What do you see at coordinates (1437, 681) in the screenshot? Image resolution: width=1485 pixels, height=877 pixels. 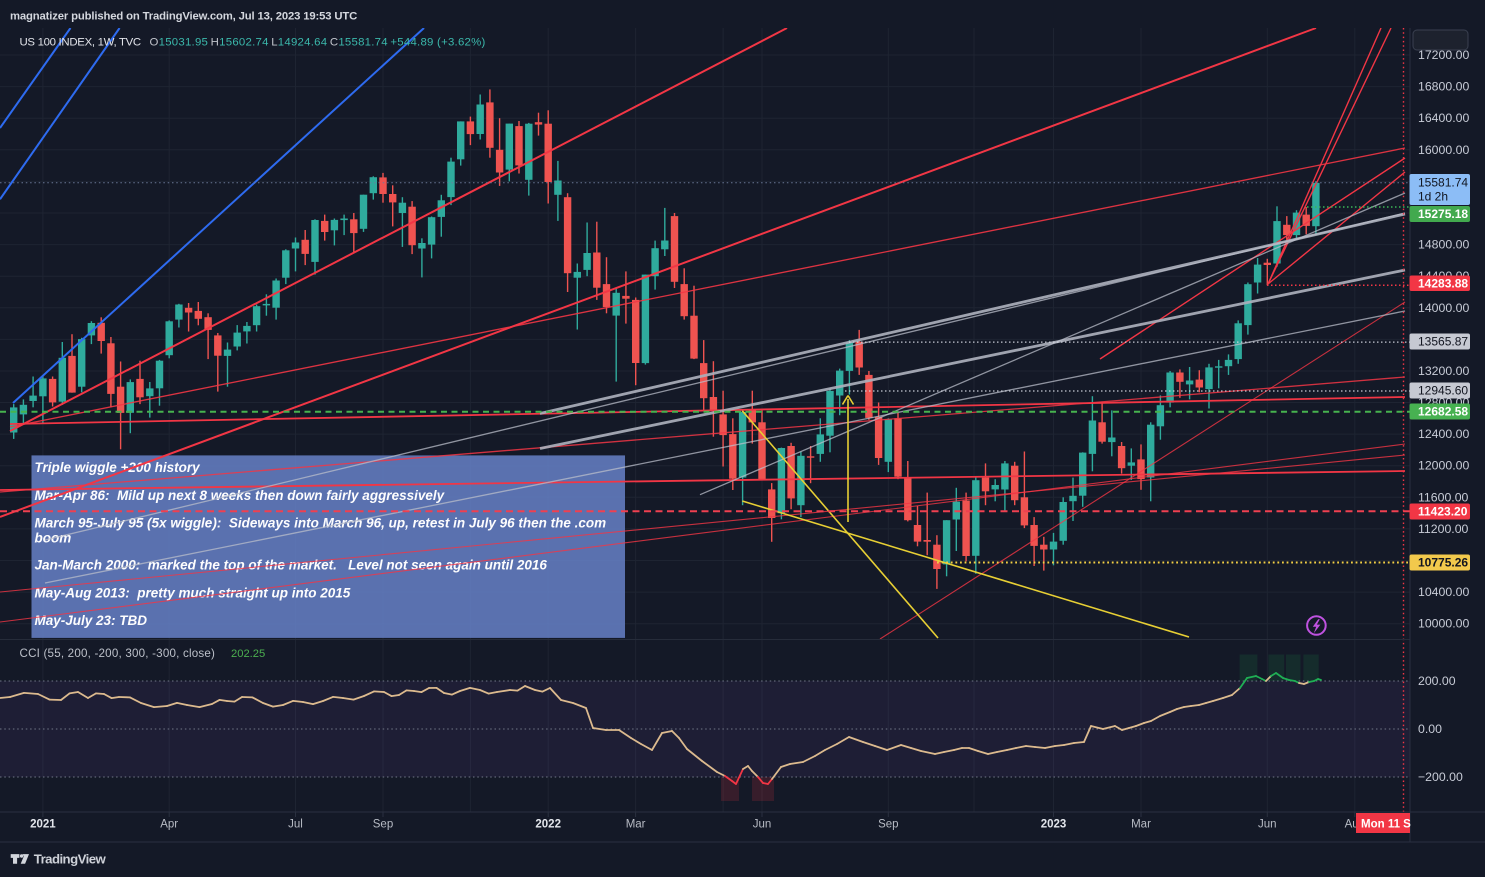 I see `svg-text: 200.00` at bounding box center [1437, 681].